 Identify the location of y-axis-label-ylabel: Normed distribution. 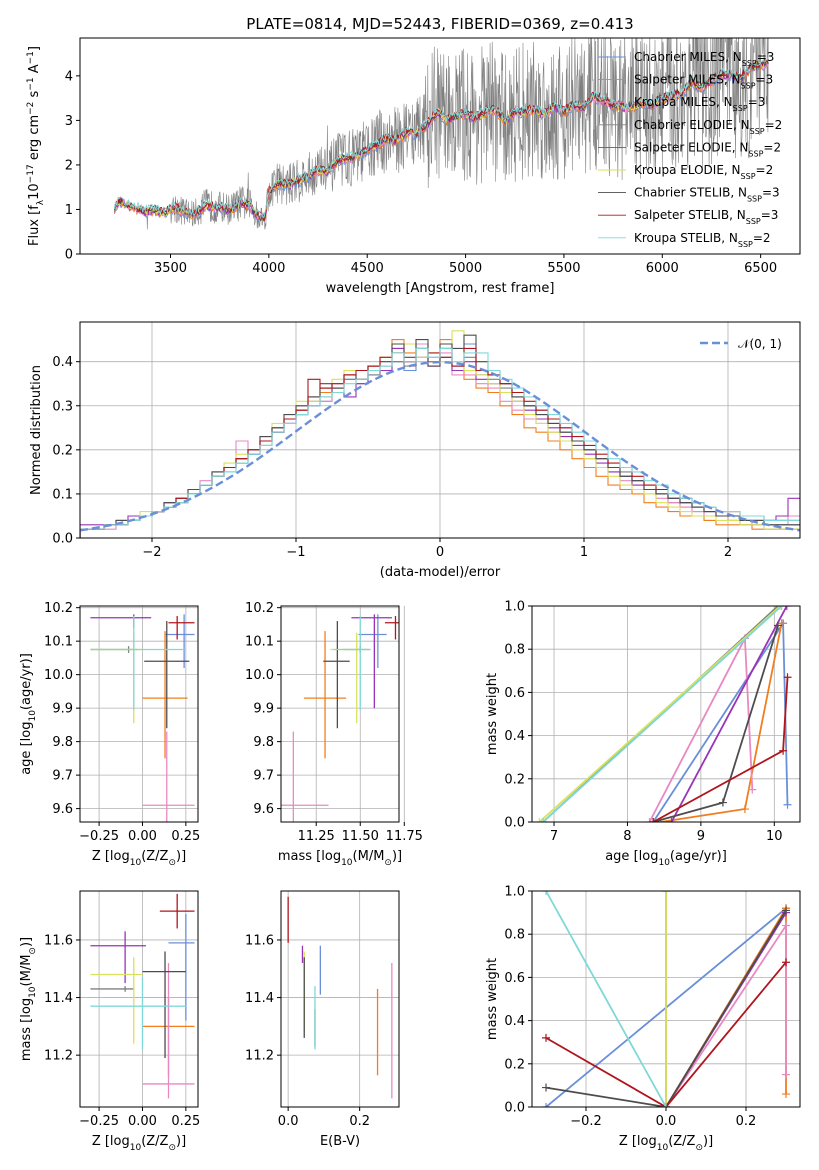
(36, 430).